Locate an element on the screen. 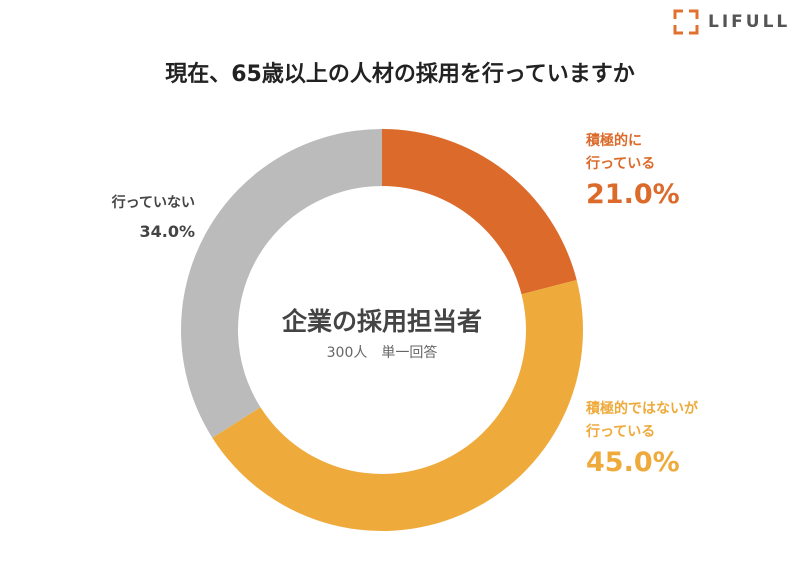  slice-label-line1: 積極的に is located at coordinates (614, 141).